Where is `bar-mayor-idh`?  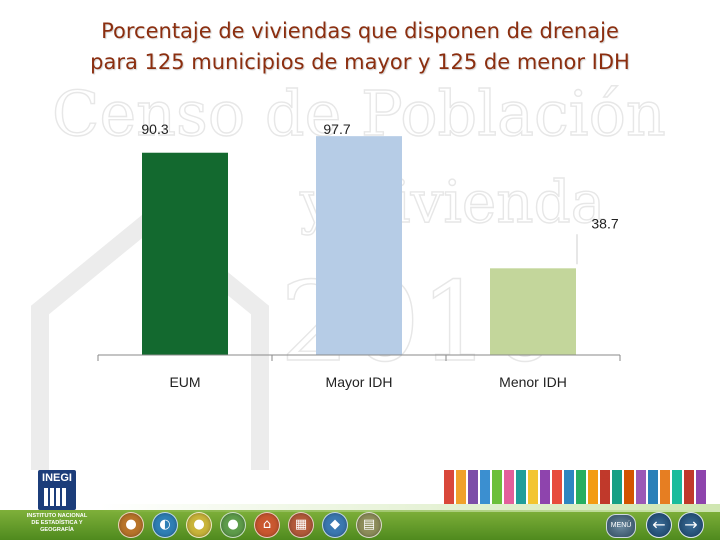
bar-mayor-idh is located at coordinates (359, 245).